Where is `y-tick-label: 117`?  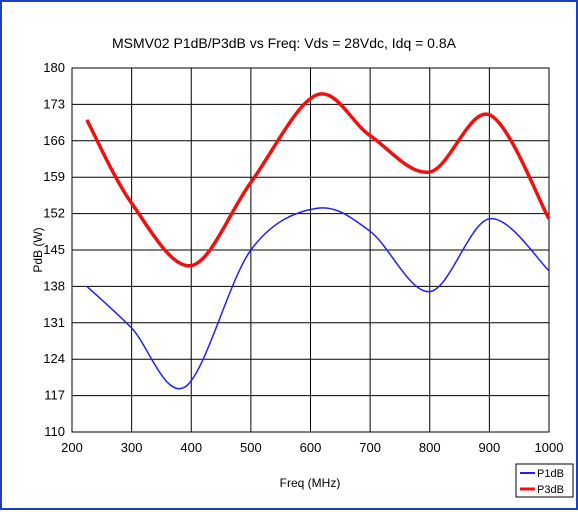 y-tick-label: 117 is located at coordinates (54, 395).